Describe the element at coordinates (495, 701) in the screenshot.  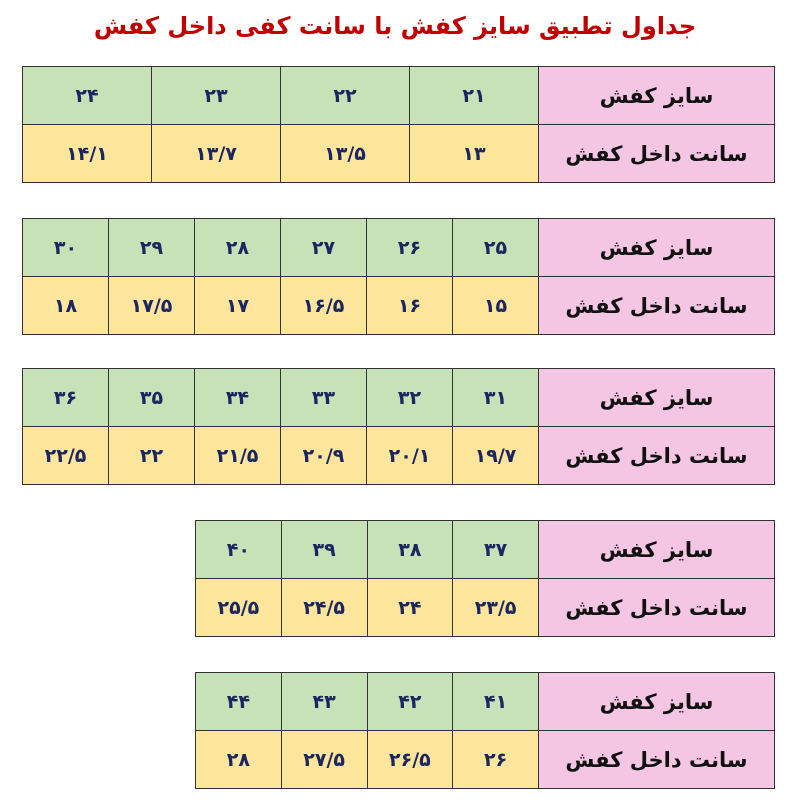
I see `shoe-size-cell: ۴۱` at that location.